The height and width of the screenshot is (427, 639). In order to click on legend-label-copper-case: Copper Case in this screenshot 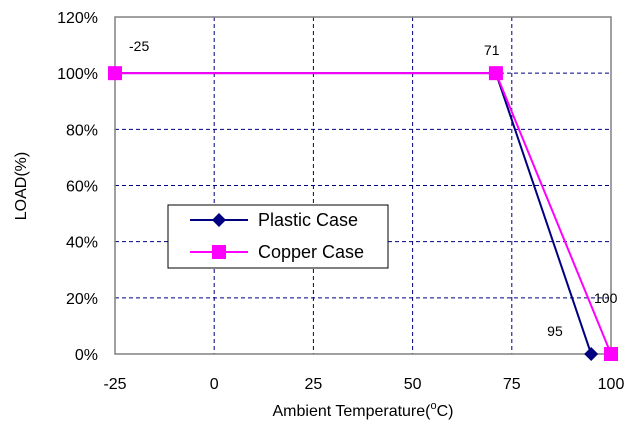, I will do `click(311, 252)`.